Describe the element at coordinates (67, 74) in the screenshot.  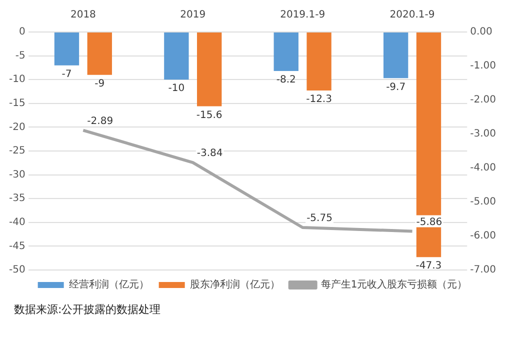
I see `data-label: -7` at that location.